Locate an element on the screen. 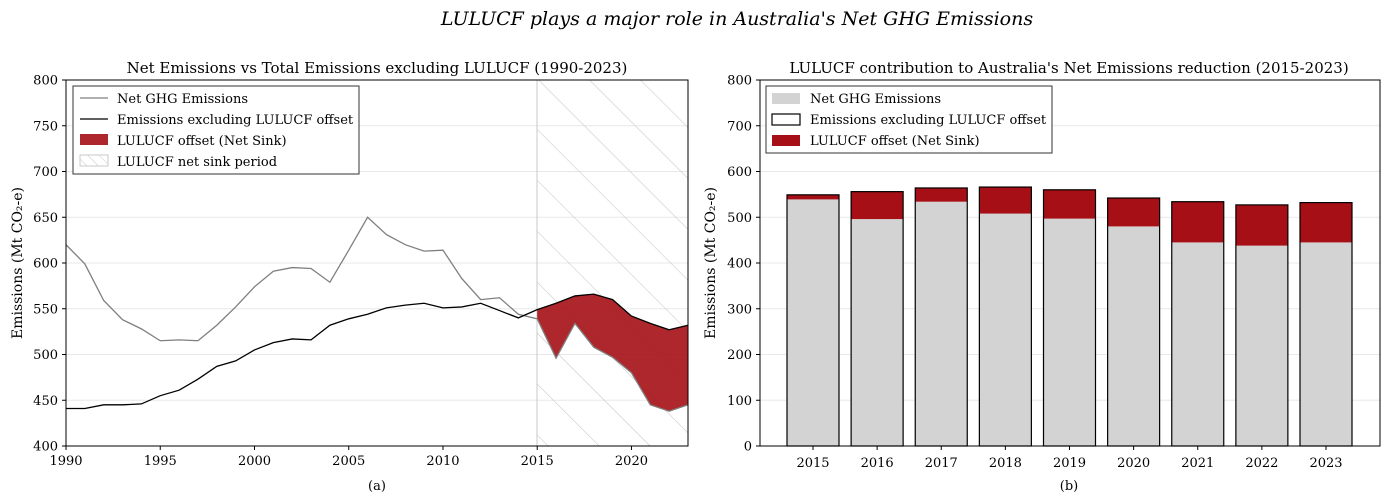 The height and width of the screenshot is (502, 1389). b-xtick-label-2017: 2017 is located at coordinates (941, 463).